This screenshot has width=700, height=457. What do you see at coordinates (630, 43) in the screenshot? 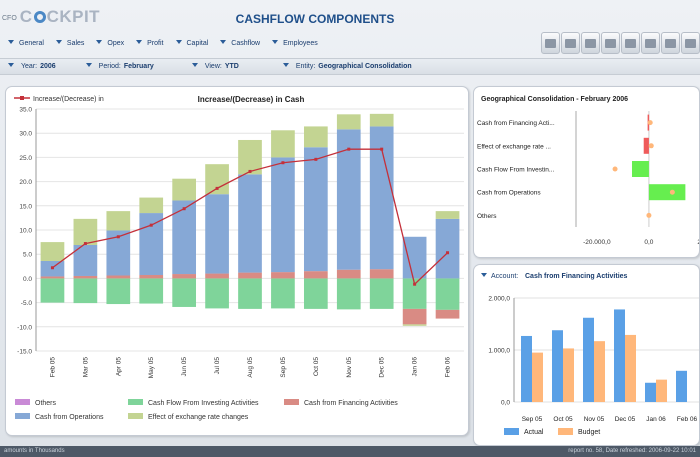
I see `pdf-button` at bounding box center [630, 43].